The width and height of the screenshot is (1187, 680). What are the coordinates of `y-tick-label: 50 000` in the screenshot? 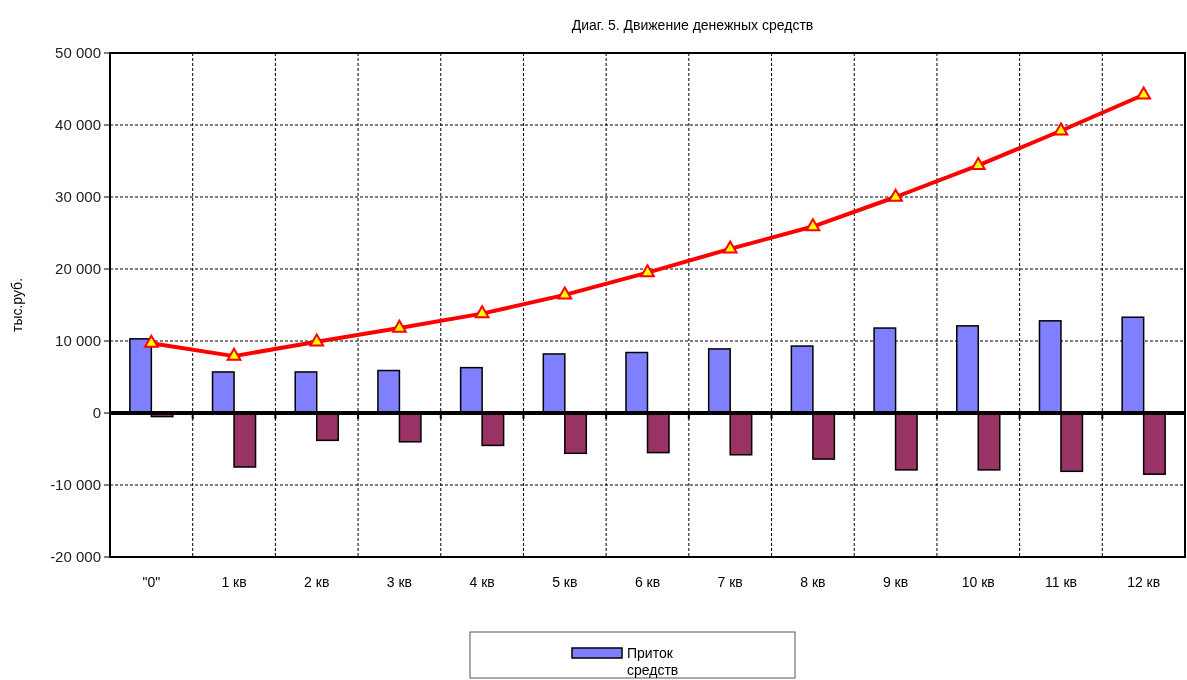 It's located at (78, 53).